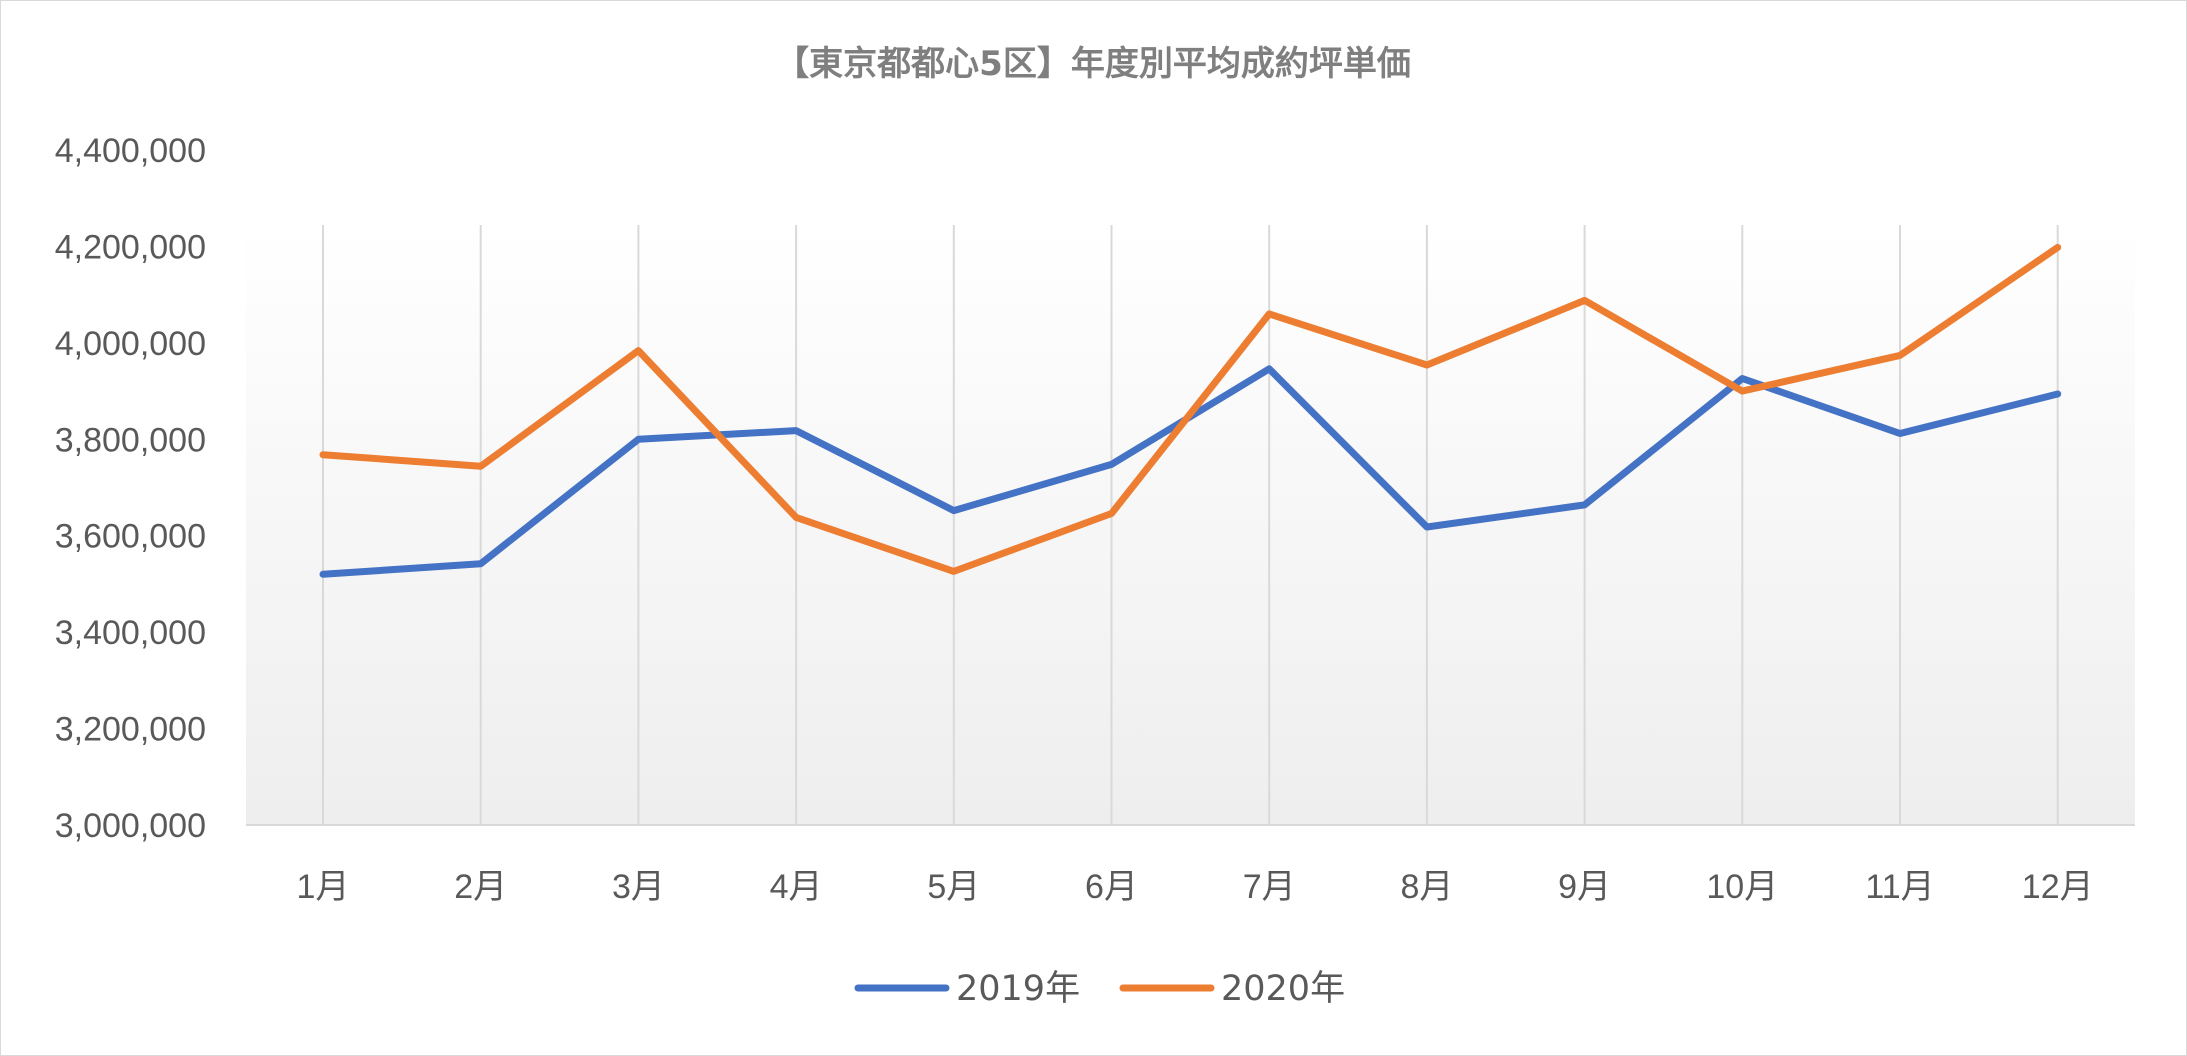 The height and width of the screenshot is (1056, 2187). Describe the element at coordinates (638, 887) in the screenshot. I see `x-tick-label: 3月` at that location.